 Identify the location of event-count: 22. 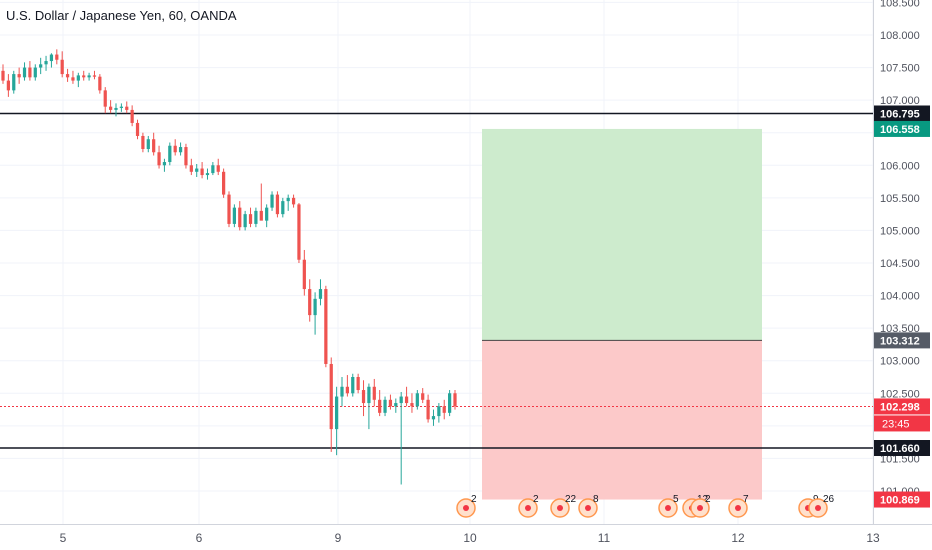
(571, 499).